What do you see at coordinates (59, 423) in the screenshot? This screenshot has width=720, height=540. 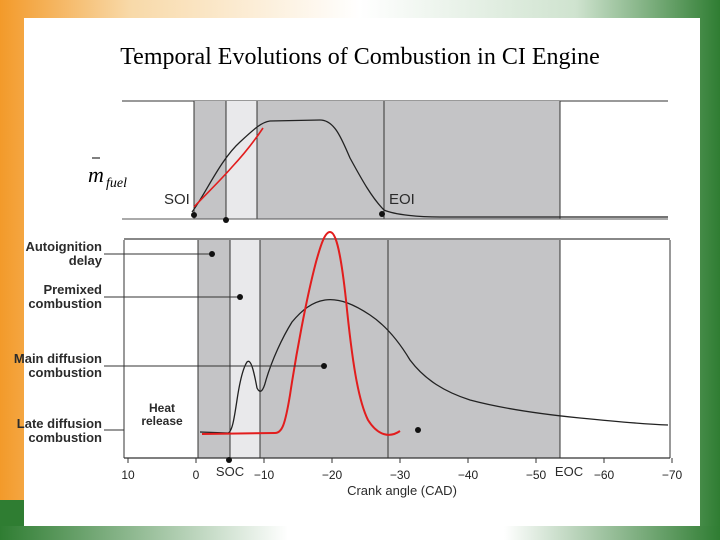 I see `svg-text: Late diffusion` at bounding box center [59, 423].